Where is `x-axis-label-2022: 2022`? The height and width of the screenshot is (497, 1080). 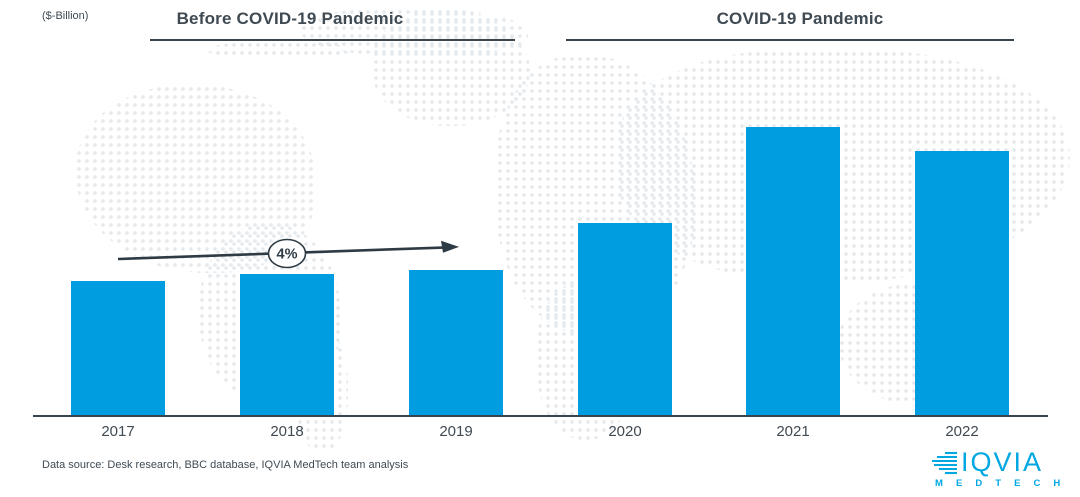
x-axis-label-2022: 2022 is located at coordinates (962, 431).